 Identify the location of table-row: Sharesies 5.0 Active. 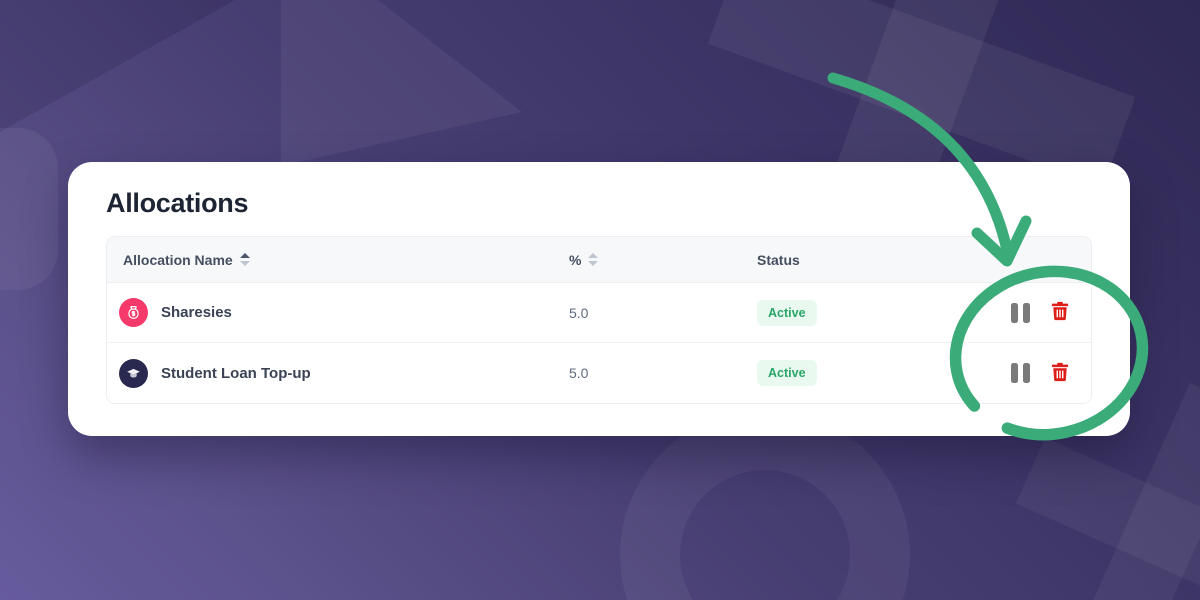
(599, 313).